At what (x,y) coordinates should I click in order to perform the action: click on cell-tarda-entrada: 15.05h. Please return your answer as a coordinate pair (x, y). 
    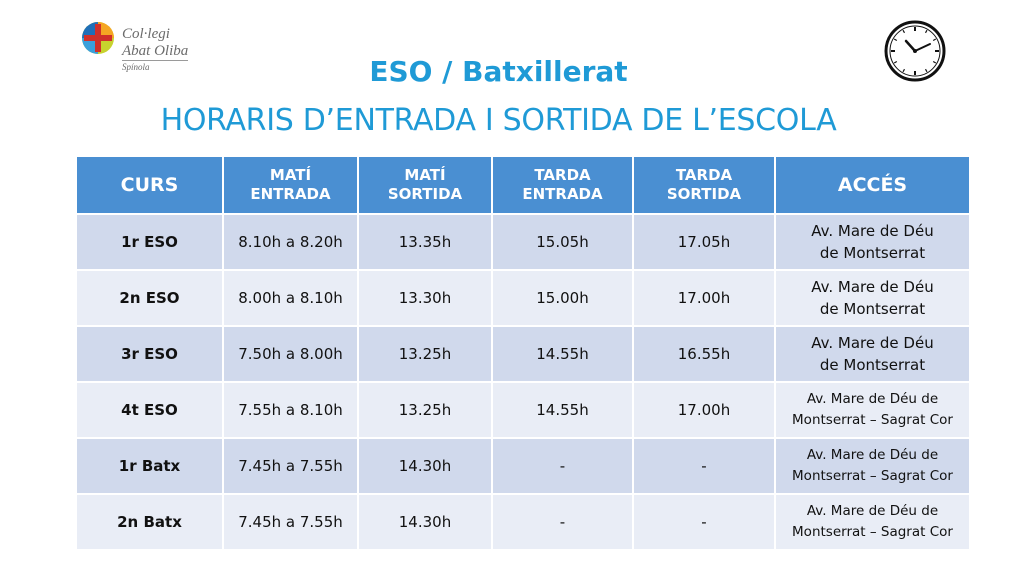
    Looking at the image, I should click on (563, 241).